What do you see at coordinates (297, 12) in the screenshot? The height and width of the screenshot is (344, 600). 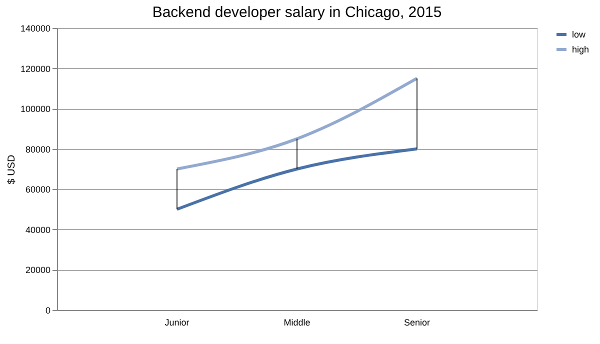 I see `chart-title: Backend developer salary in Chicago, 2015` at bounding box center [297, 12].